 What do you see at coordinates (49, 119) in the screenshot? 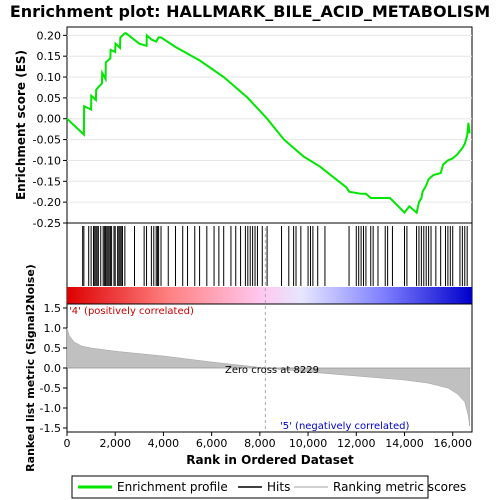
I see `es-tick-label: 0.00` at bounding box center [49, 119].